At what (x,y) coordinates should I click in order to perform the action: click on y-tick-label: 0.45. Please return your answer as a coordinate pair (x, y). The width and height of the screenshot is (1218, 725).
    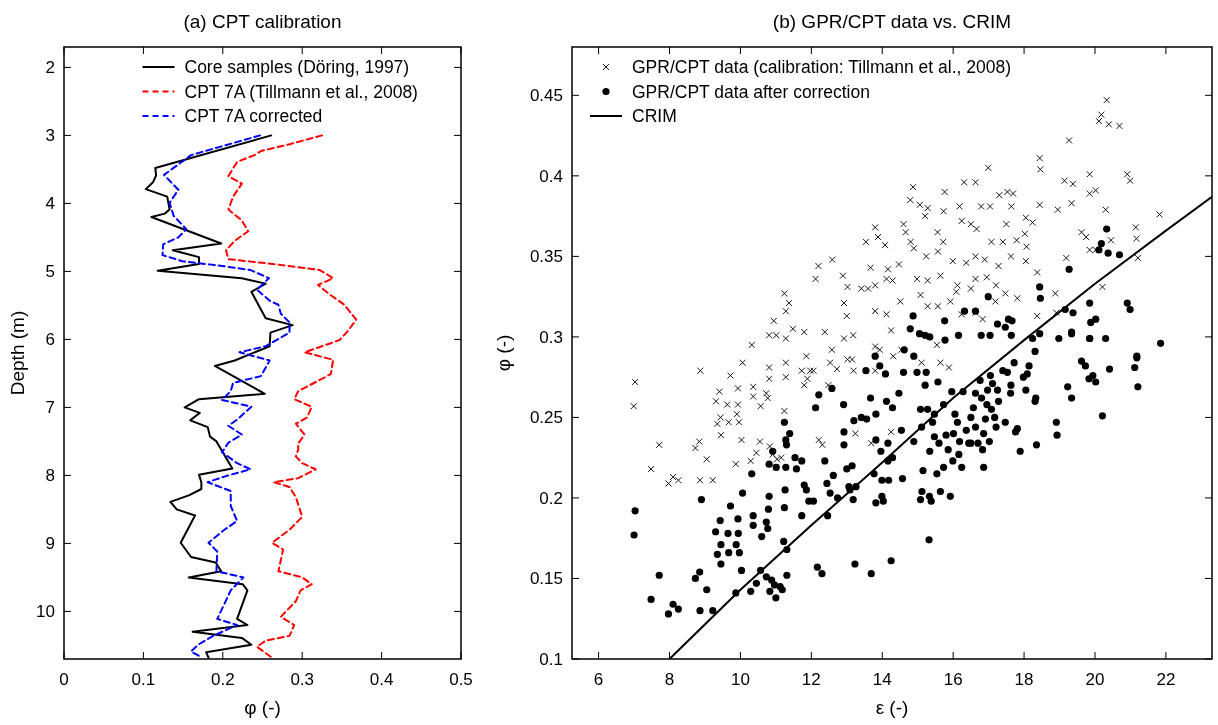
    Looking at the image, I should click on (546, 96).